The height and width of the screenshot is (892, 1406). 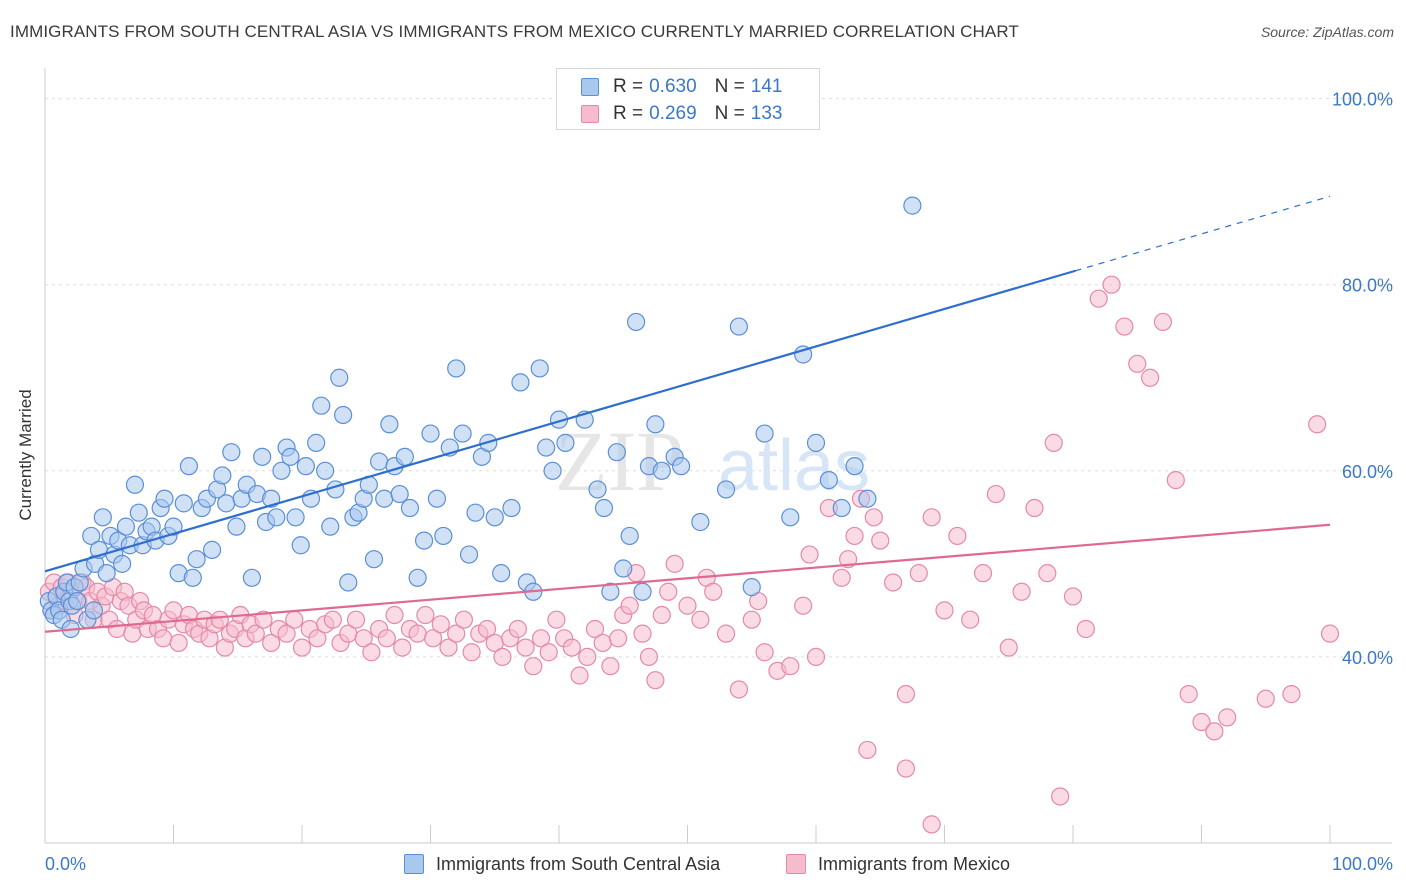 What do you see at coordinates (1203, 233) in the screenshot?
I see `trend-line-south-central-asia-extension` at bounding box center [1203, 233].